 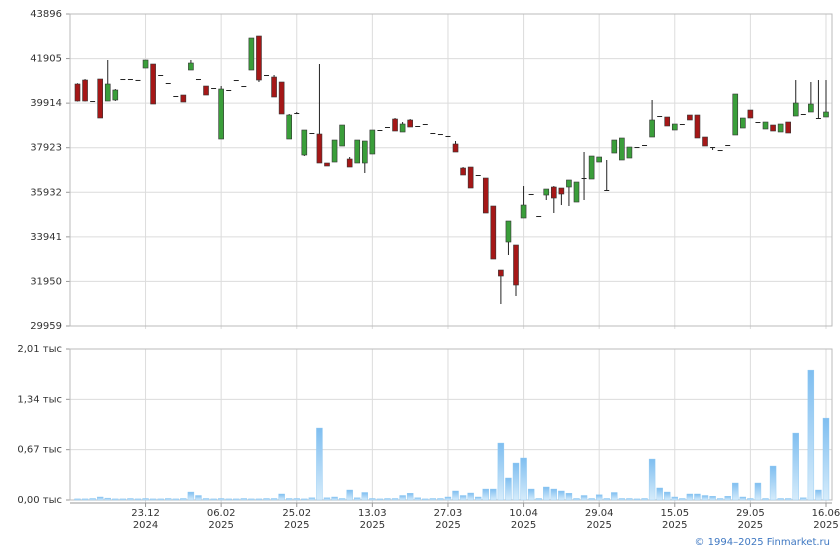 I want to click on y-tick-label: 29959, so click(x=46, y=326).